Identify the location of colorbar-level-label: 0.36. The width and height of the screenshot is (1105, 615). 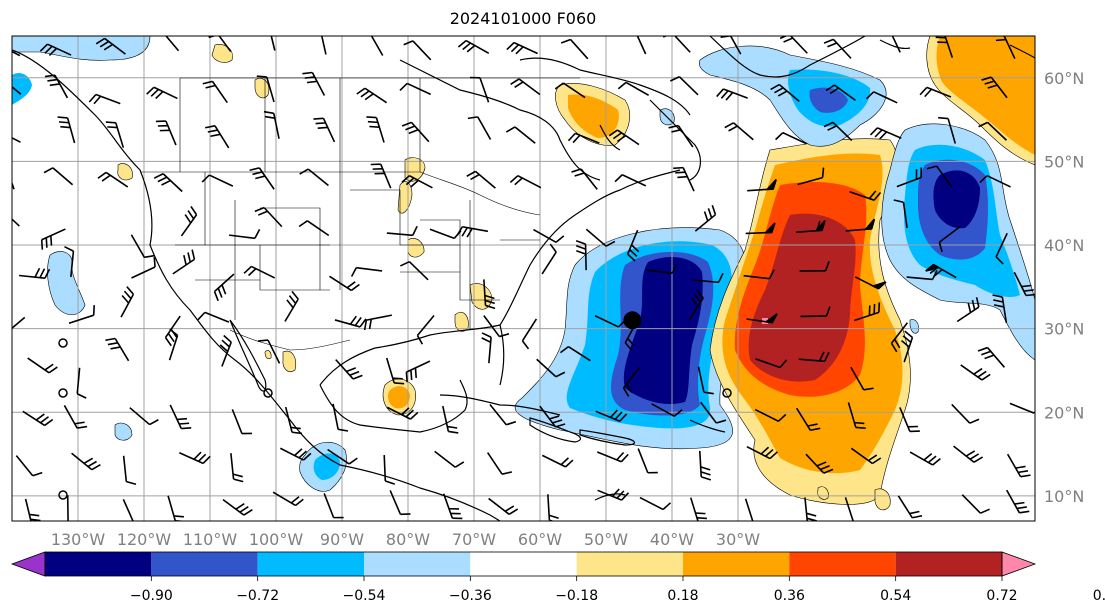
(789, 596).